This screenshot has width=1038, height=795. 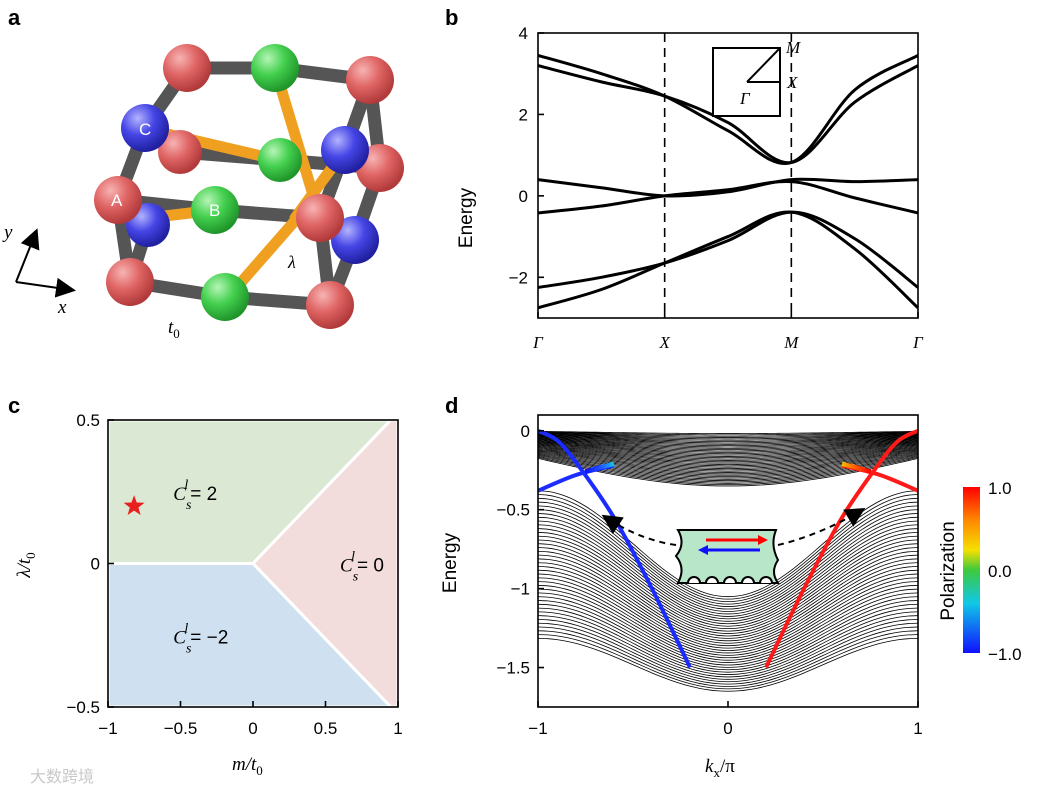 What do you see at coordinates (518, 277) in the screenshot?
I see `b-ytick-label: −2` at bounding box center [518, 277].